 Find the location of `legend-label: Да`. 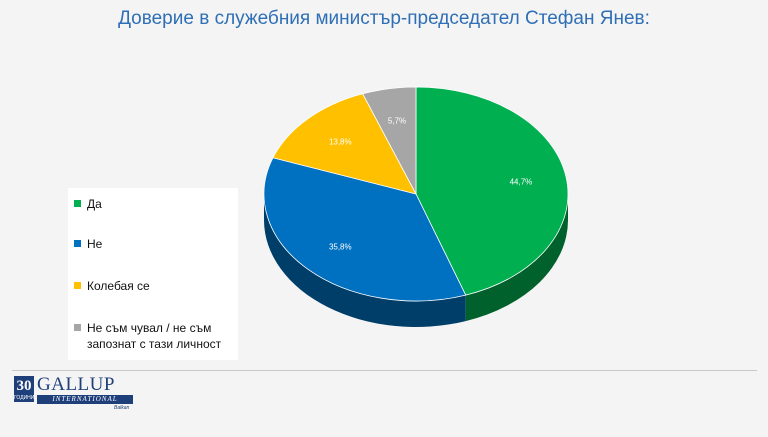

legend-label: Да is located at coordinates (94, 204).